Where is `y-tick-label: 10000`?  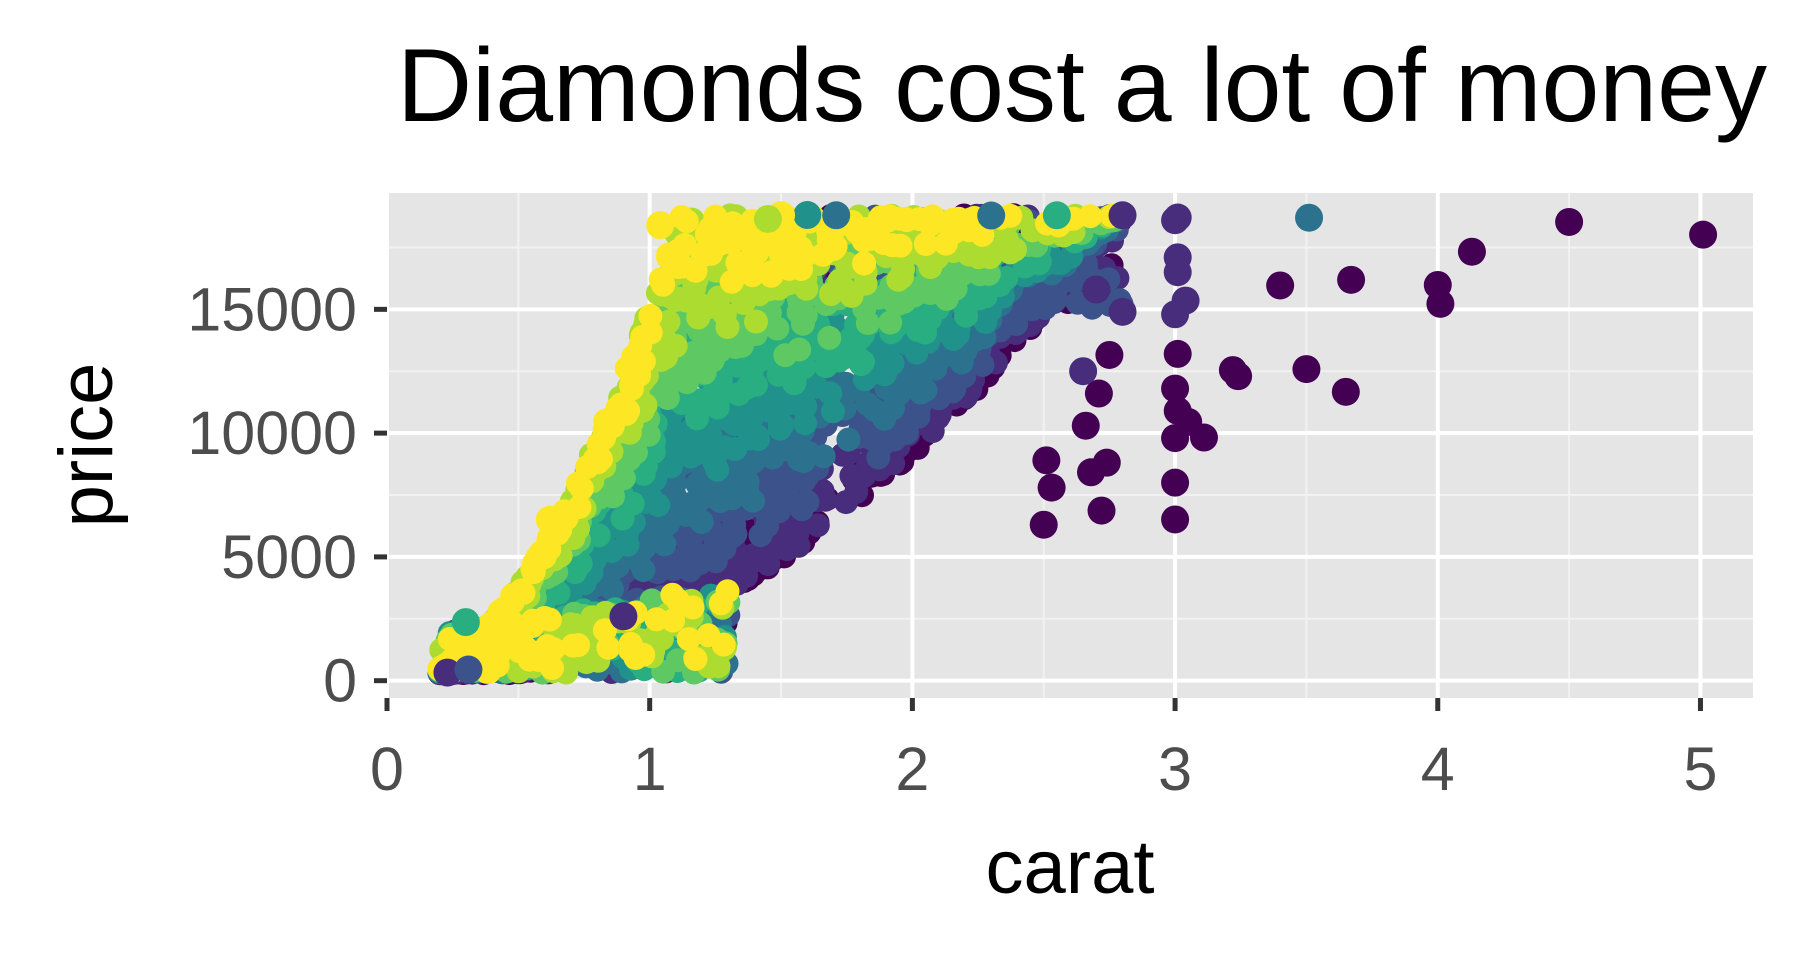
y-tick-label: 10000 is located at coordinates (272, 433).